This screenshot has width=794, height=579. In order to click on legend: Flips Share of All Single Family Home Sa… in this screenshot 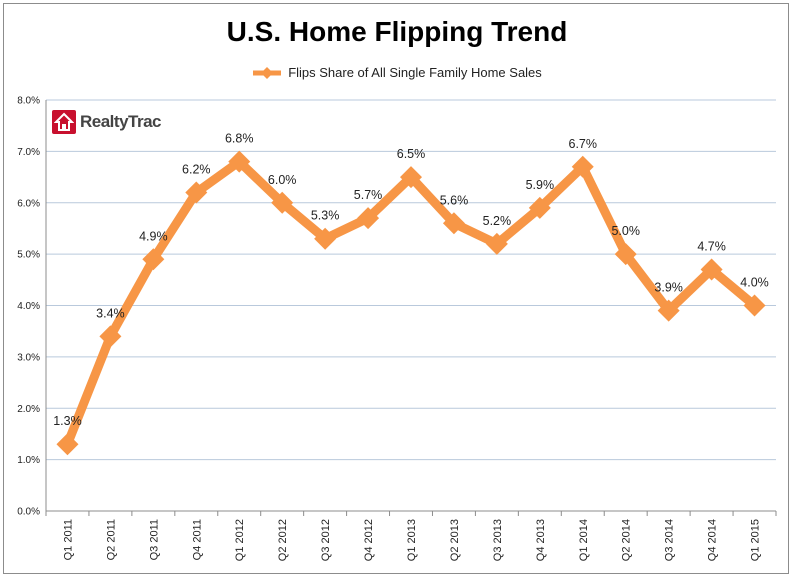, I will do `click(397, 72)`.